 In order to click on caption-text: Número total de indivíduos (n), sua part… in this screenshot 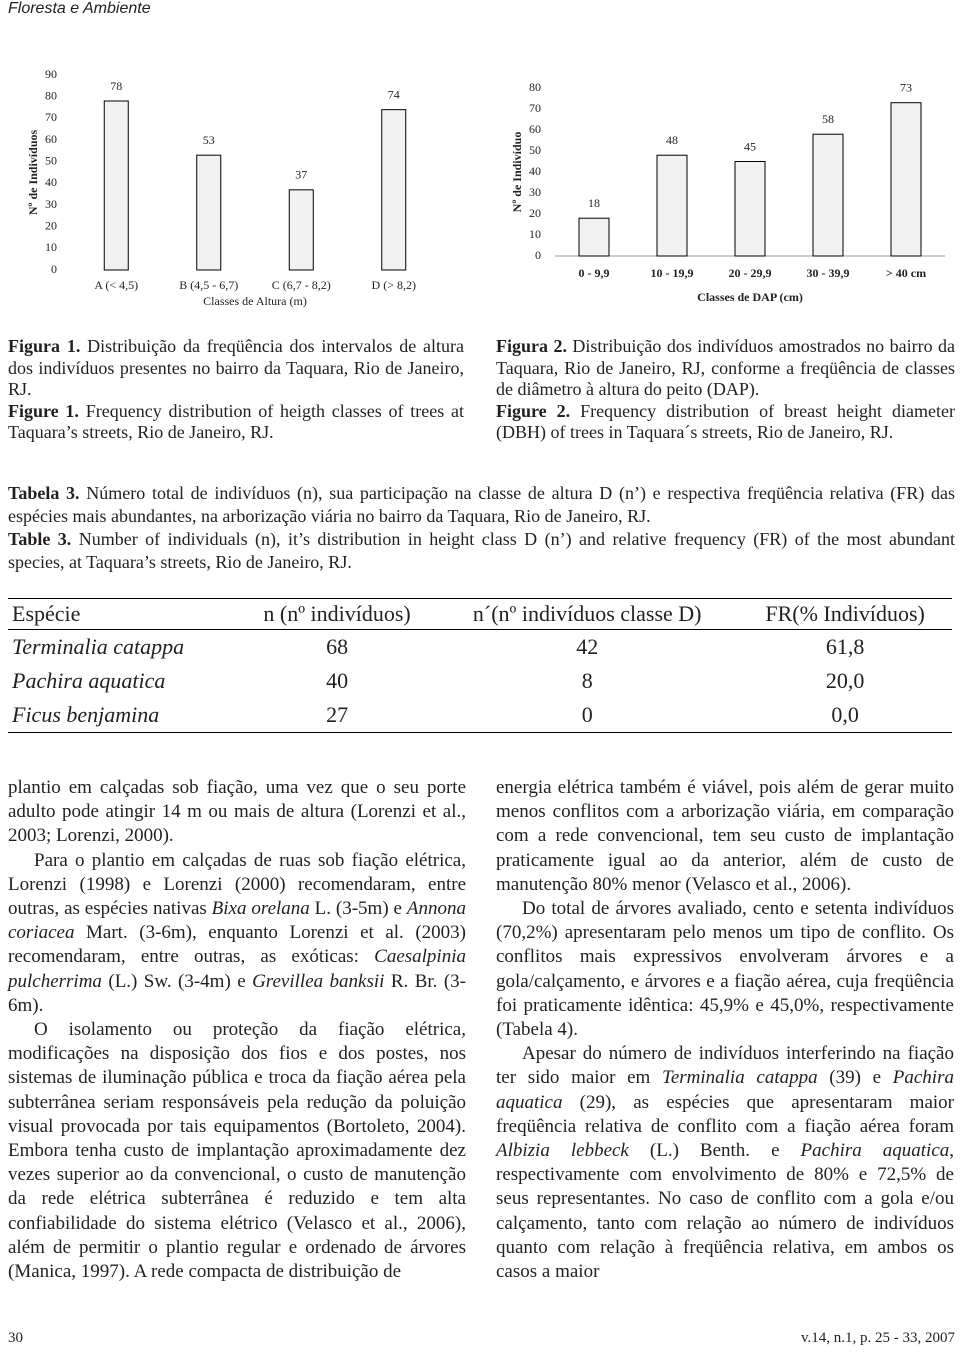, I will do `click(482, 504)`.